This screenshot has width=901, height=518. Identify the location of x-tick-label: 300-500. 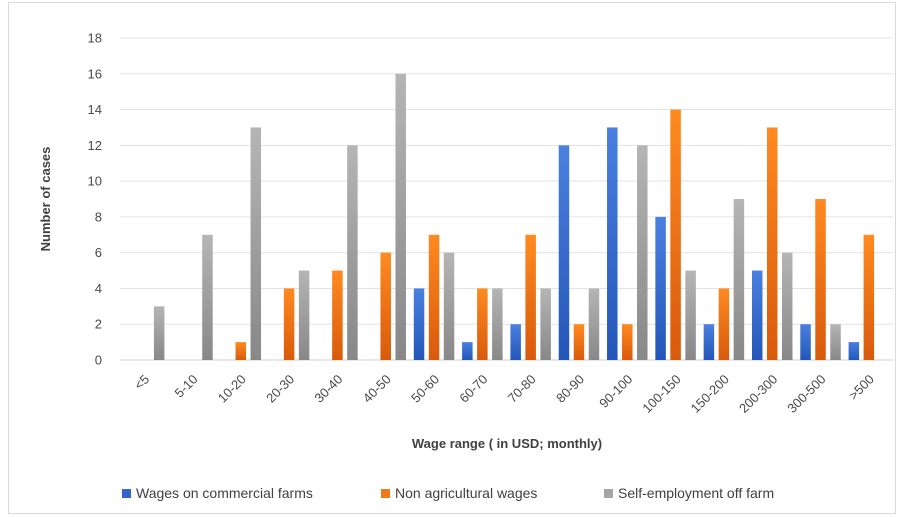
(806, 394).